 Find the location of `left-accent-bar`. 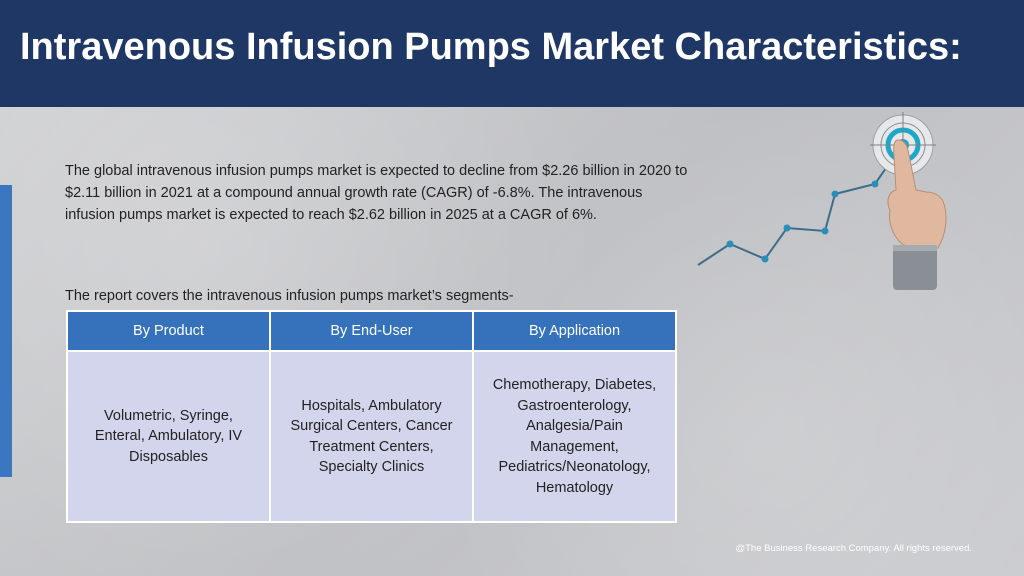

left-accent-bar is located at coordinates (6, 331).